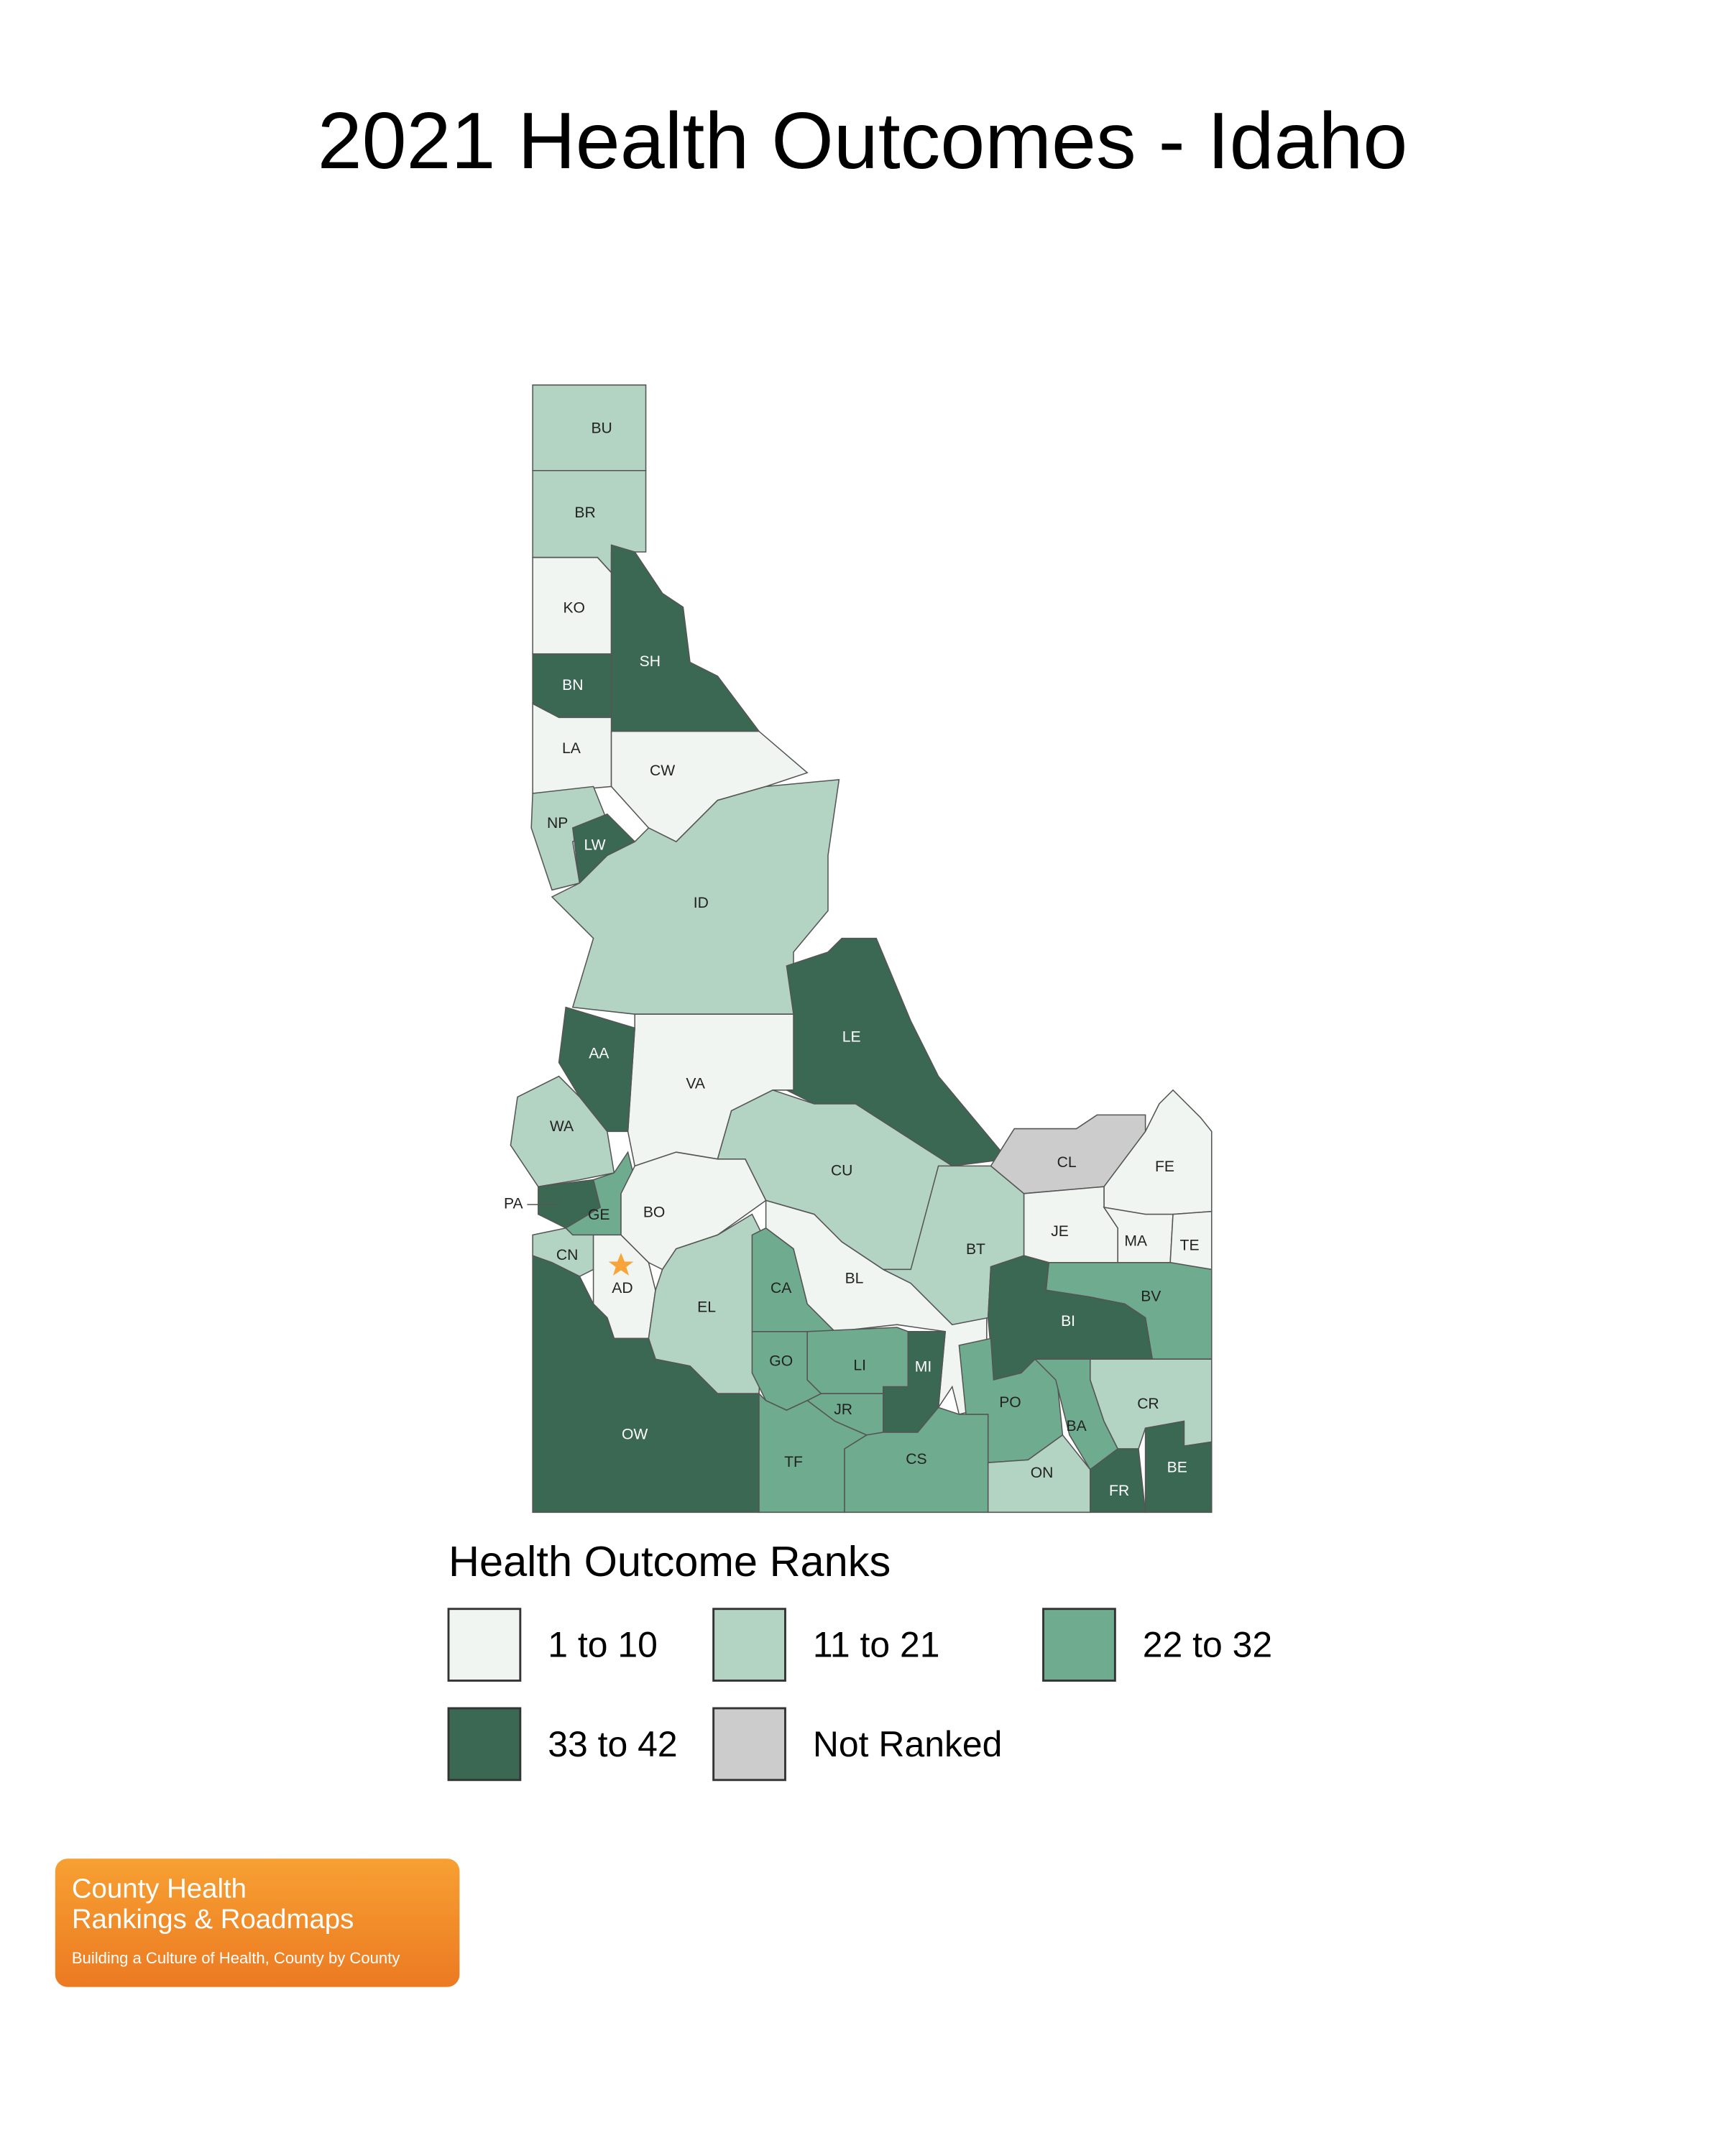 Image resolution: width=1725 pixels, height=2156 pixels. What do you see at coordinates (908, 1744) in the screenshot?
I see `legend-label: Not Ranked` at bounding box center [908, 1744].